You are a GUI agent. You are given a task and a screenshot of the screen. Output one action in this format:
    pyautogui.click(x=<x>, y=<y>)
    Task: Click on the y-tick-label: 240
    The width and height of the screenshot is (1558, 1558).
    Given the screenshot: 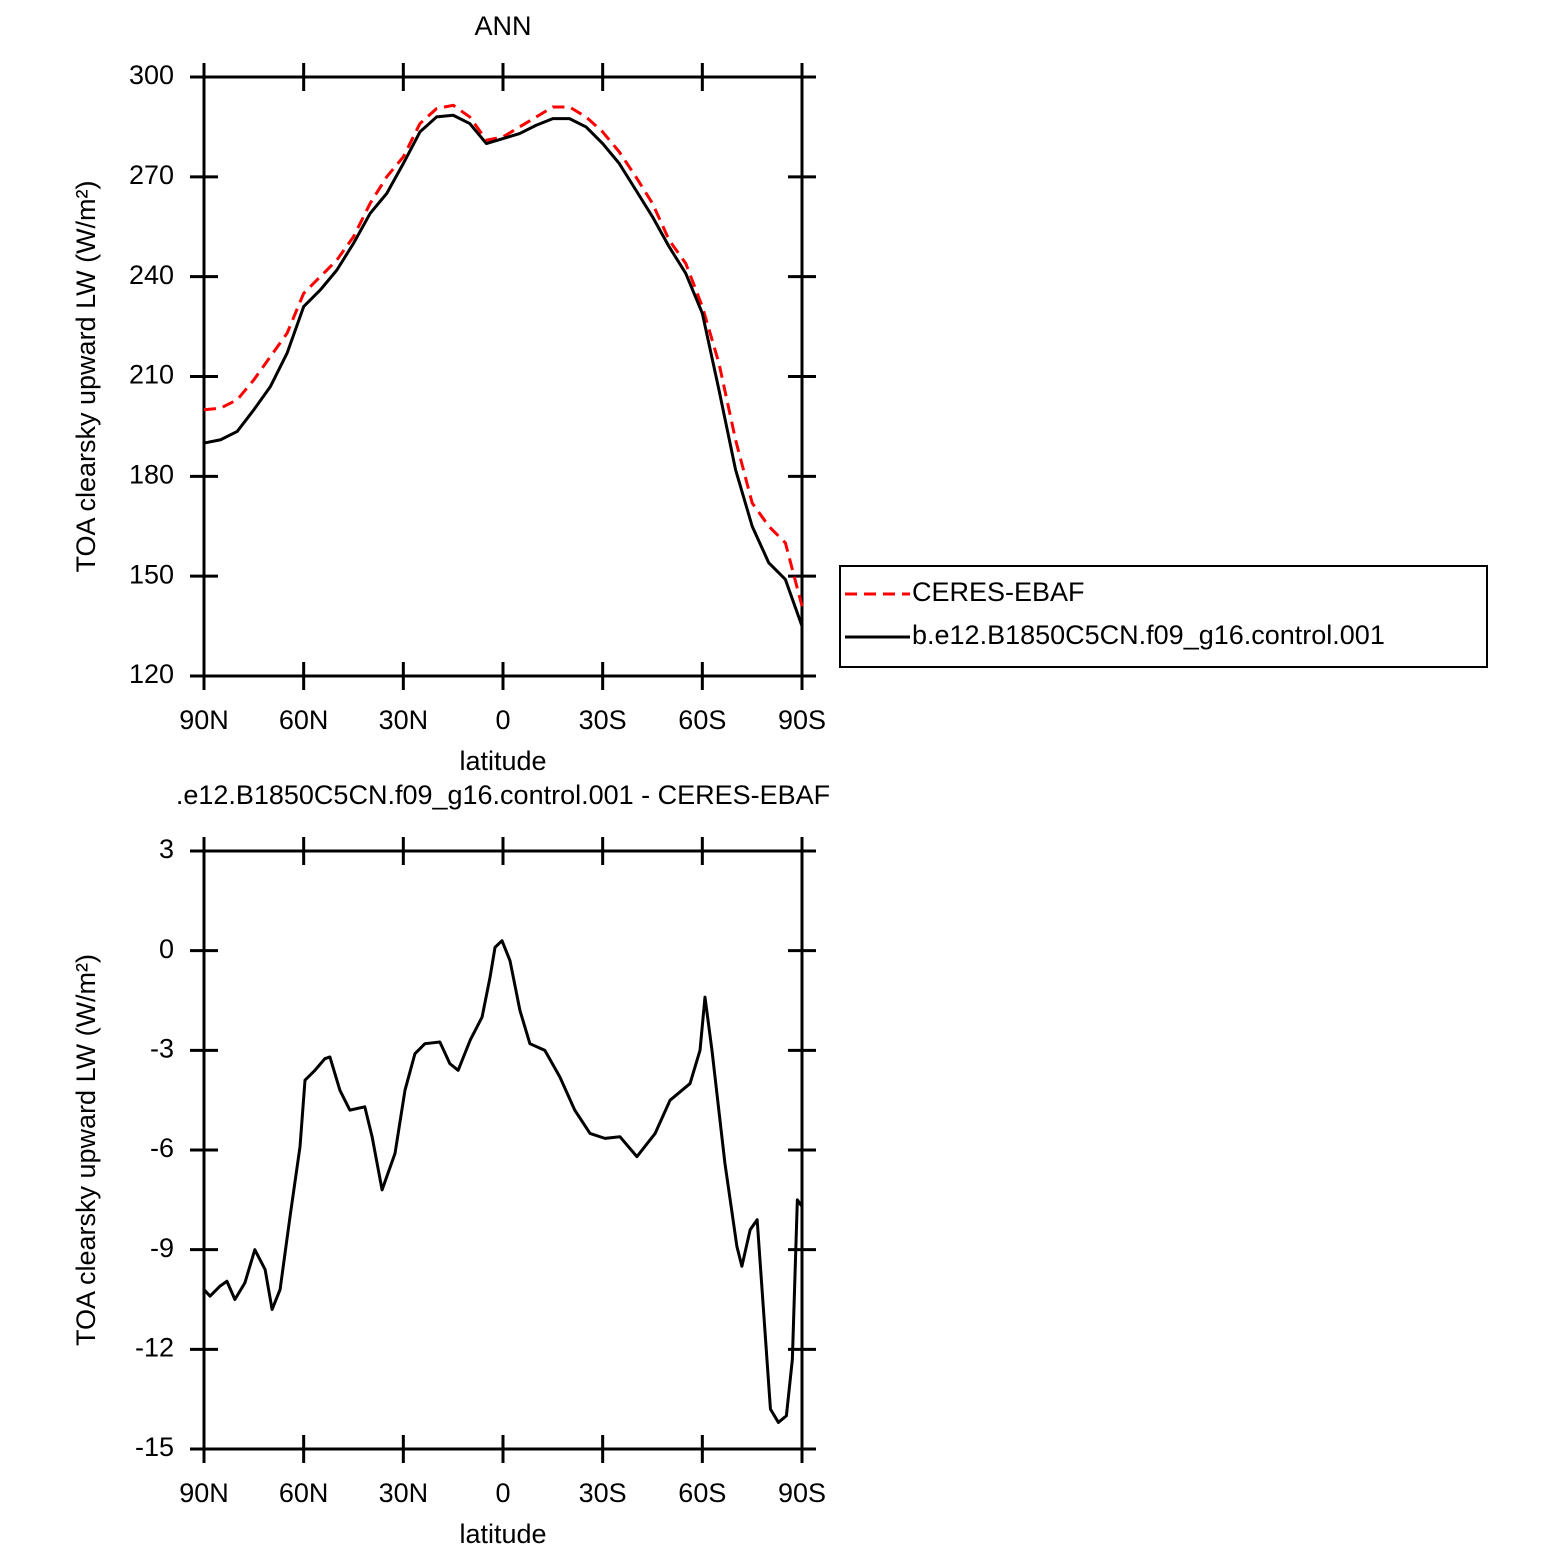 What is the action you would take?
    pyautogui.click(x=151, y=275)
    